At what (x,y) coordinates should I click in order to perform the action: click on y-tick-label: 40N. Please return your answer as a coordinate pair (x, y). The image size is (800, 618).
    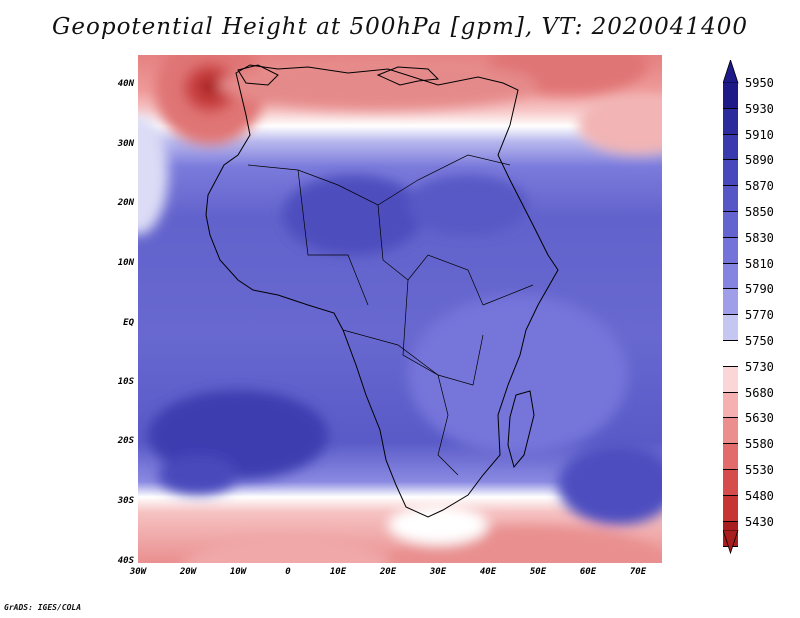
    Looking at the image, I should click on (125, 84).